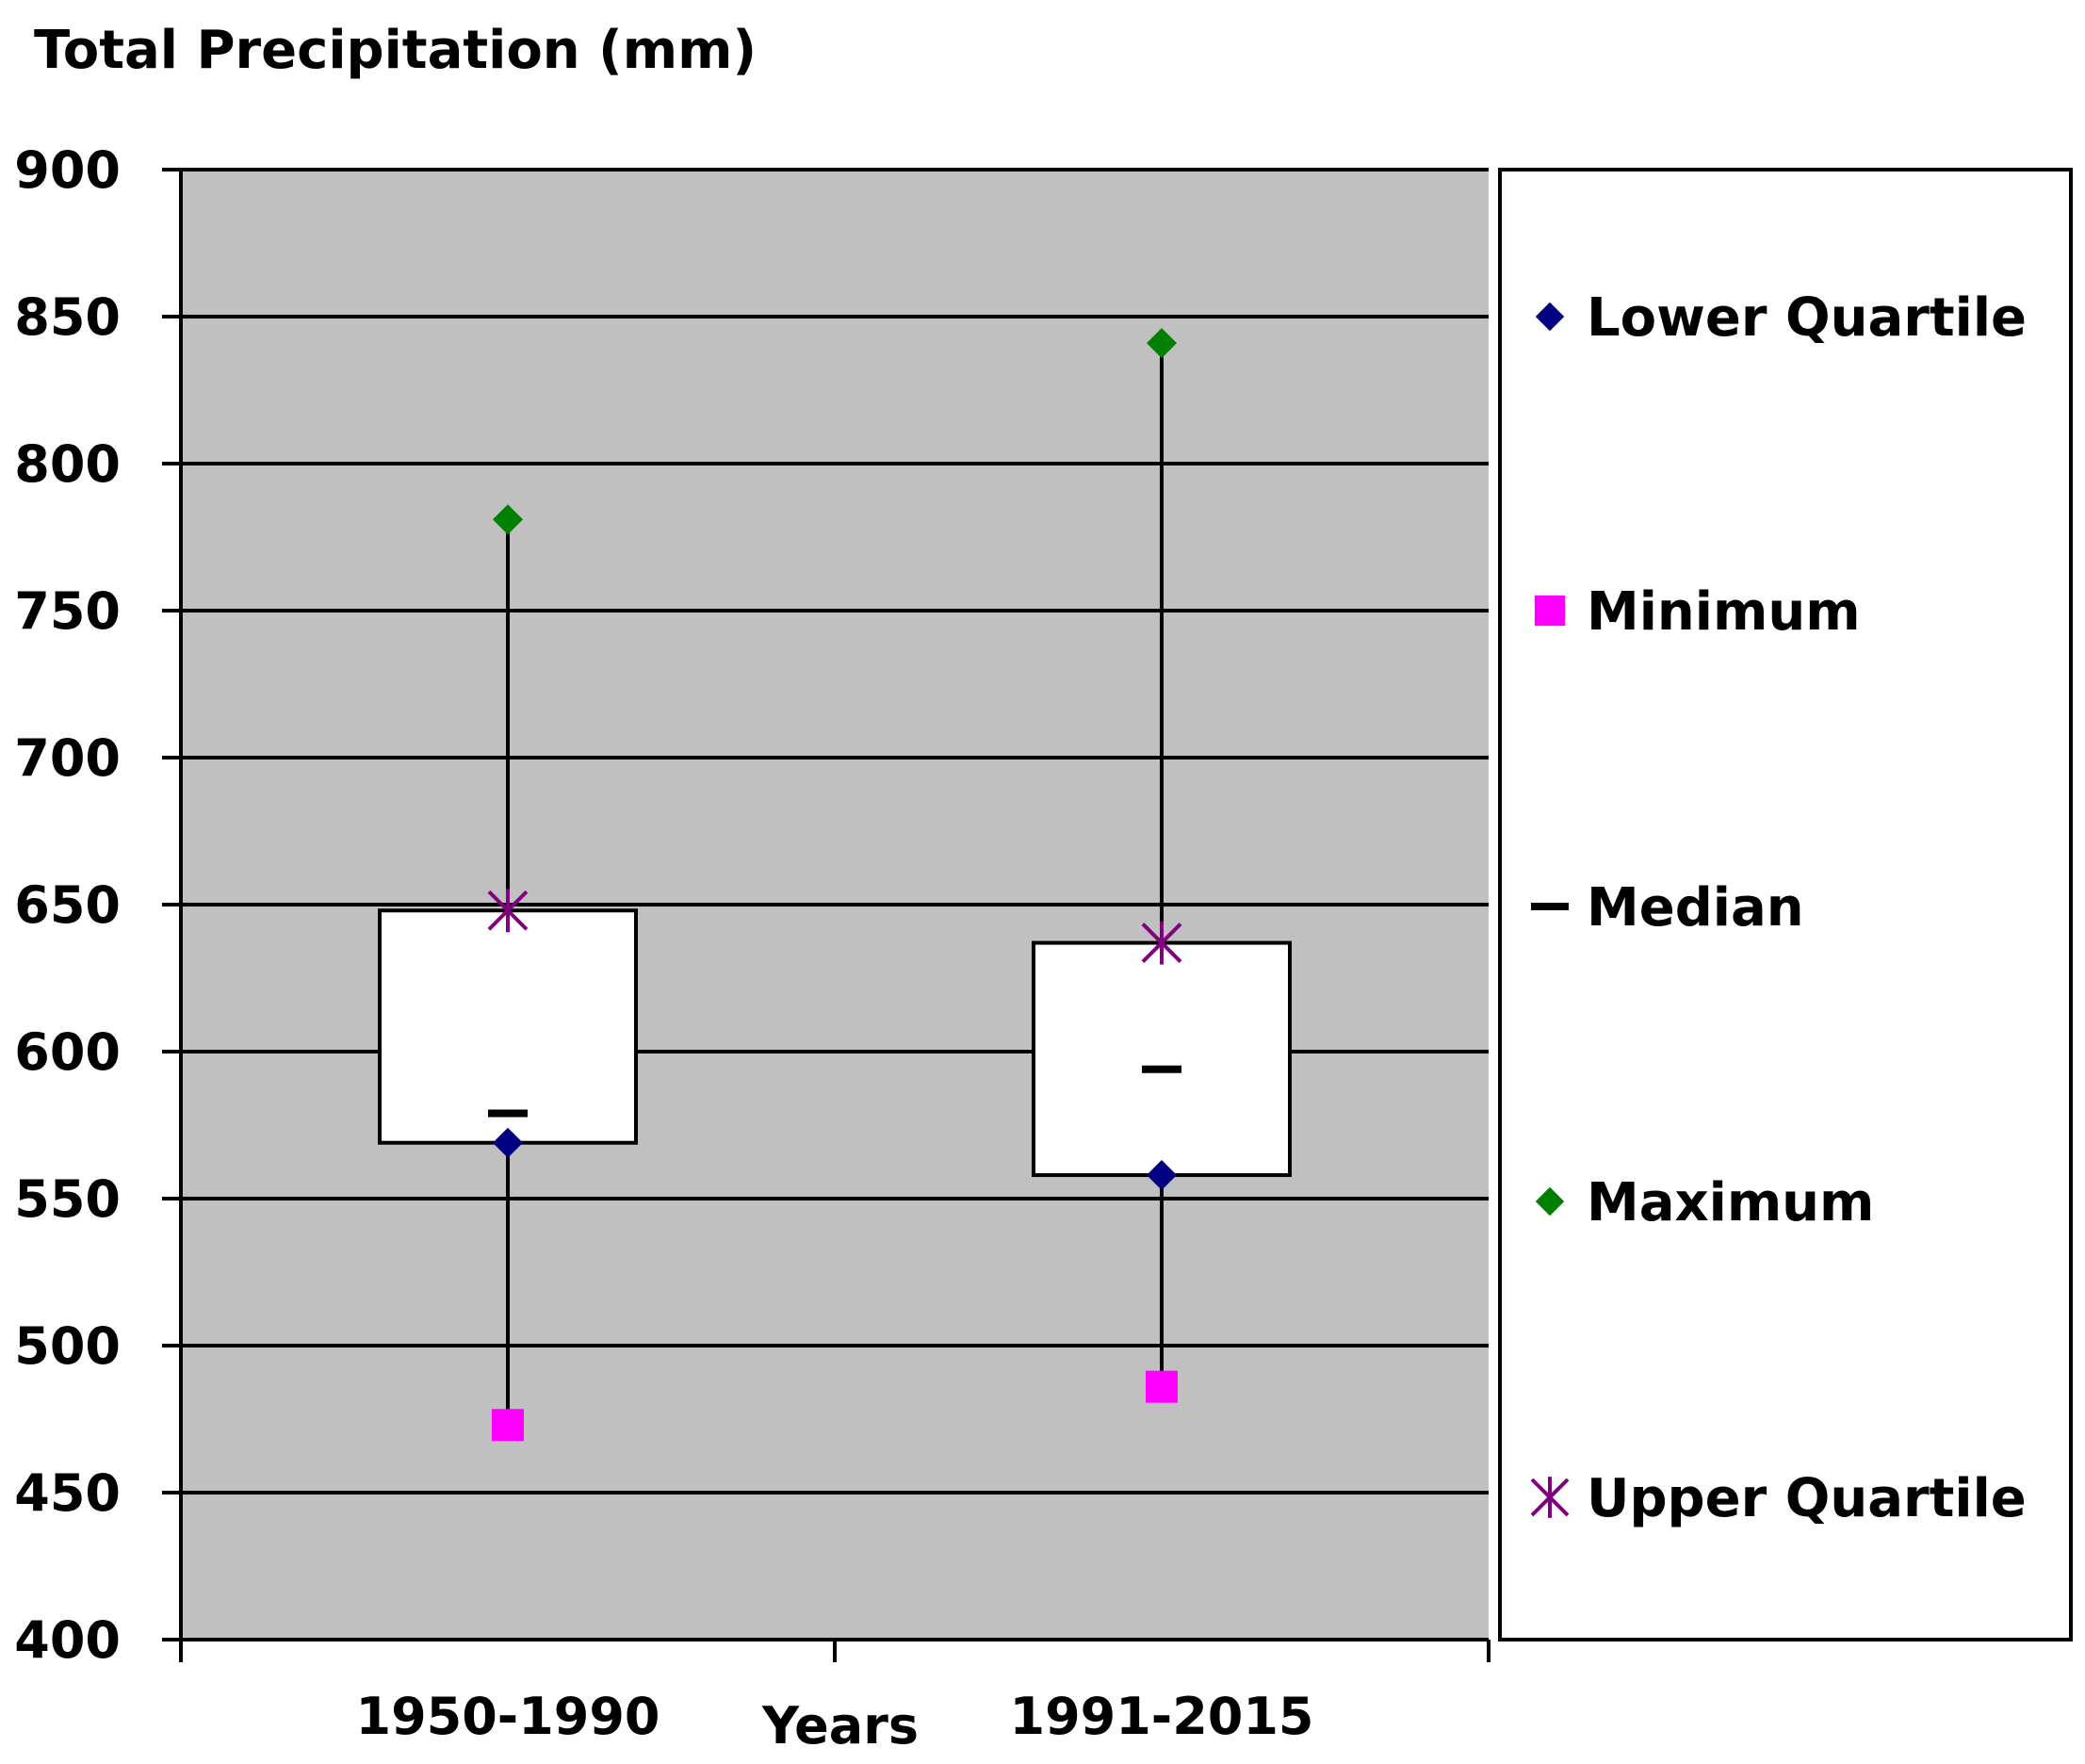 The width and height of the screenshot is (2085, 1764). I want to click on box-1950-1990, so click(508, 973).